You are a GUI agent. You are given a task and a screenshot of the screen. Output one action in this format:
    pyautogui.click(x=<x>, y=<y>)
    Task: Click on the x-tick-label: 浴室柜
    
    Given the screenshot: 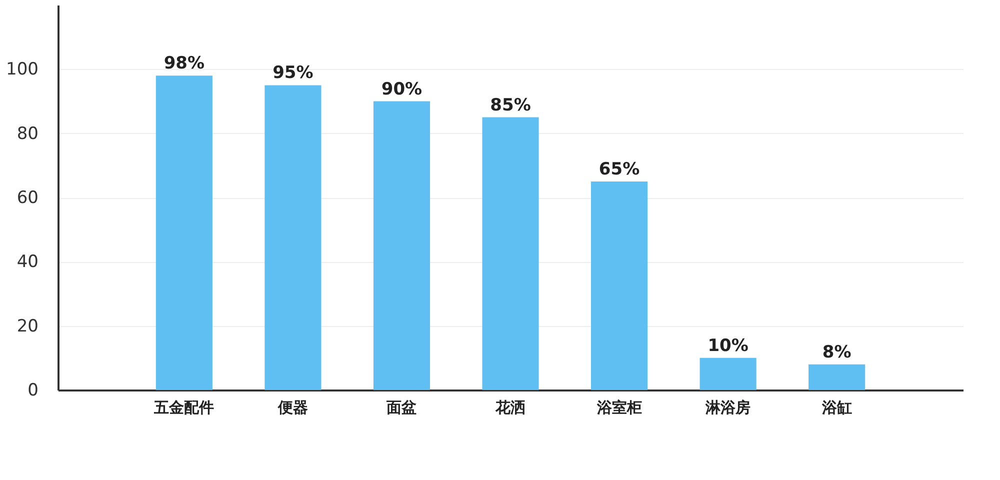 What is the action you would take?
    pyautogui.click(x=619, y=407)
    